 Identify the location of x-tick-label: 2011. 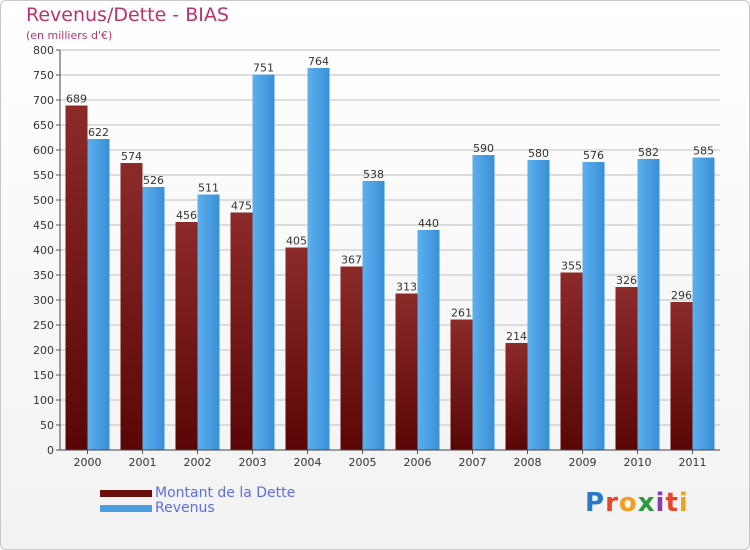
(693, 462).